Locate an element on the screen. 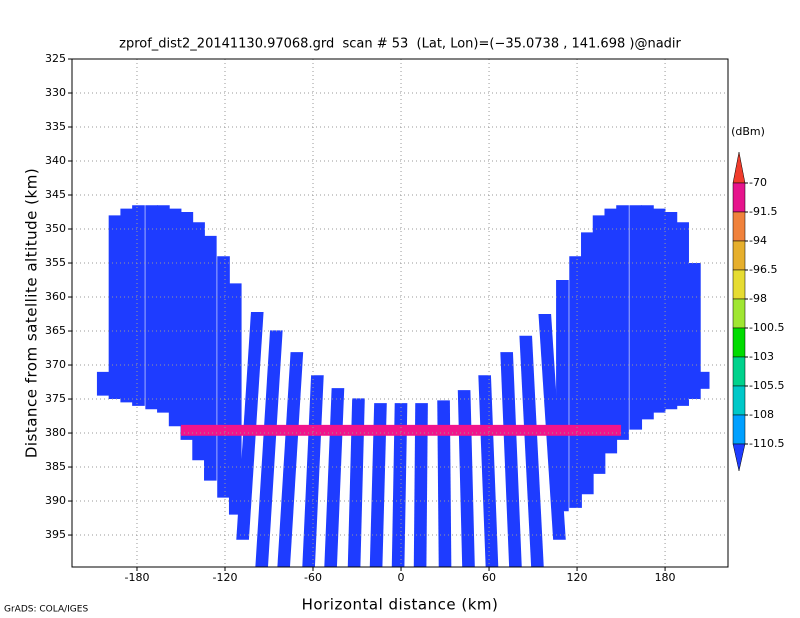 This screenshot has width=800, height=618. x-tick-label: -120 is located at coordinates (225, 577).